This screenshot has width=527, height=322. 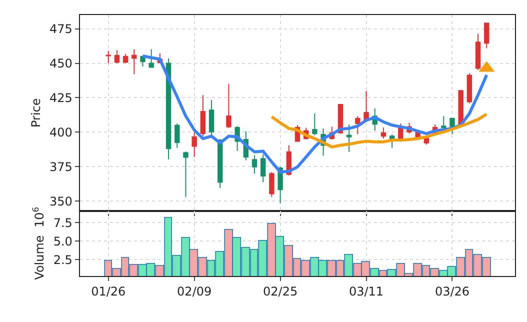 What do you see at coordinates (62, 259) in the screenshot?
I see `y-tick-label: 2.5` at bounding box center [62, 259].